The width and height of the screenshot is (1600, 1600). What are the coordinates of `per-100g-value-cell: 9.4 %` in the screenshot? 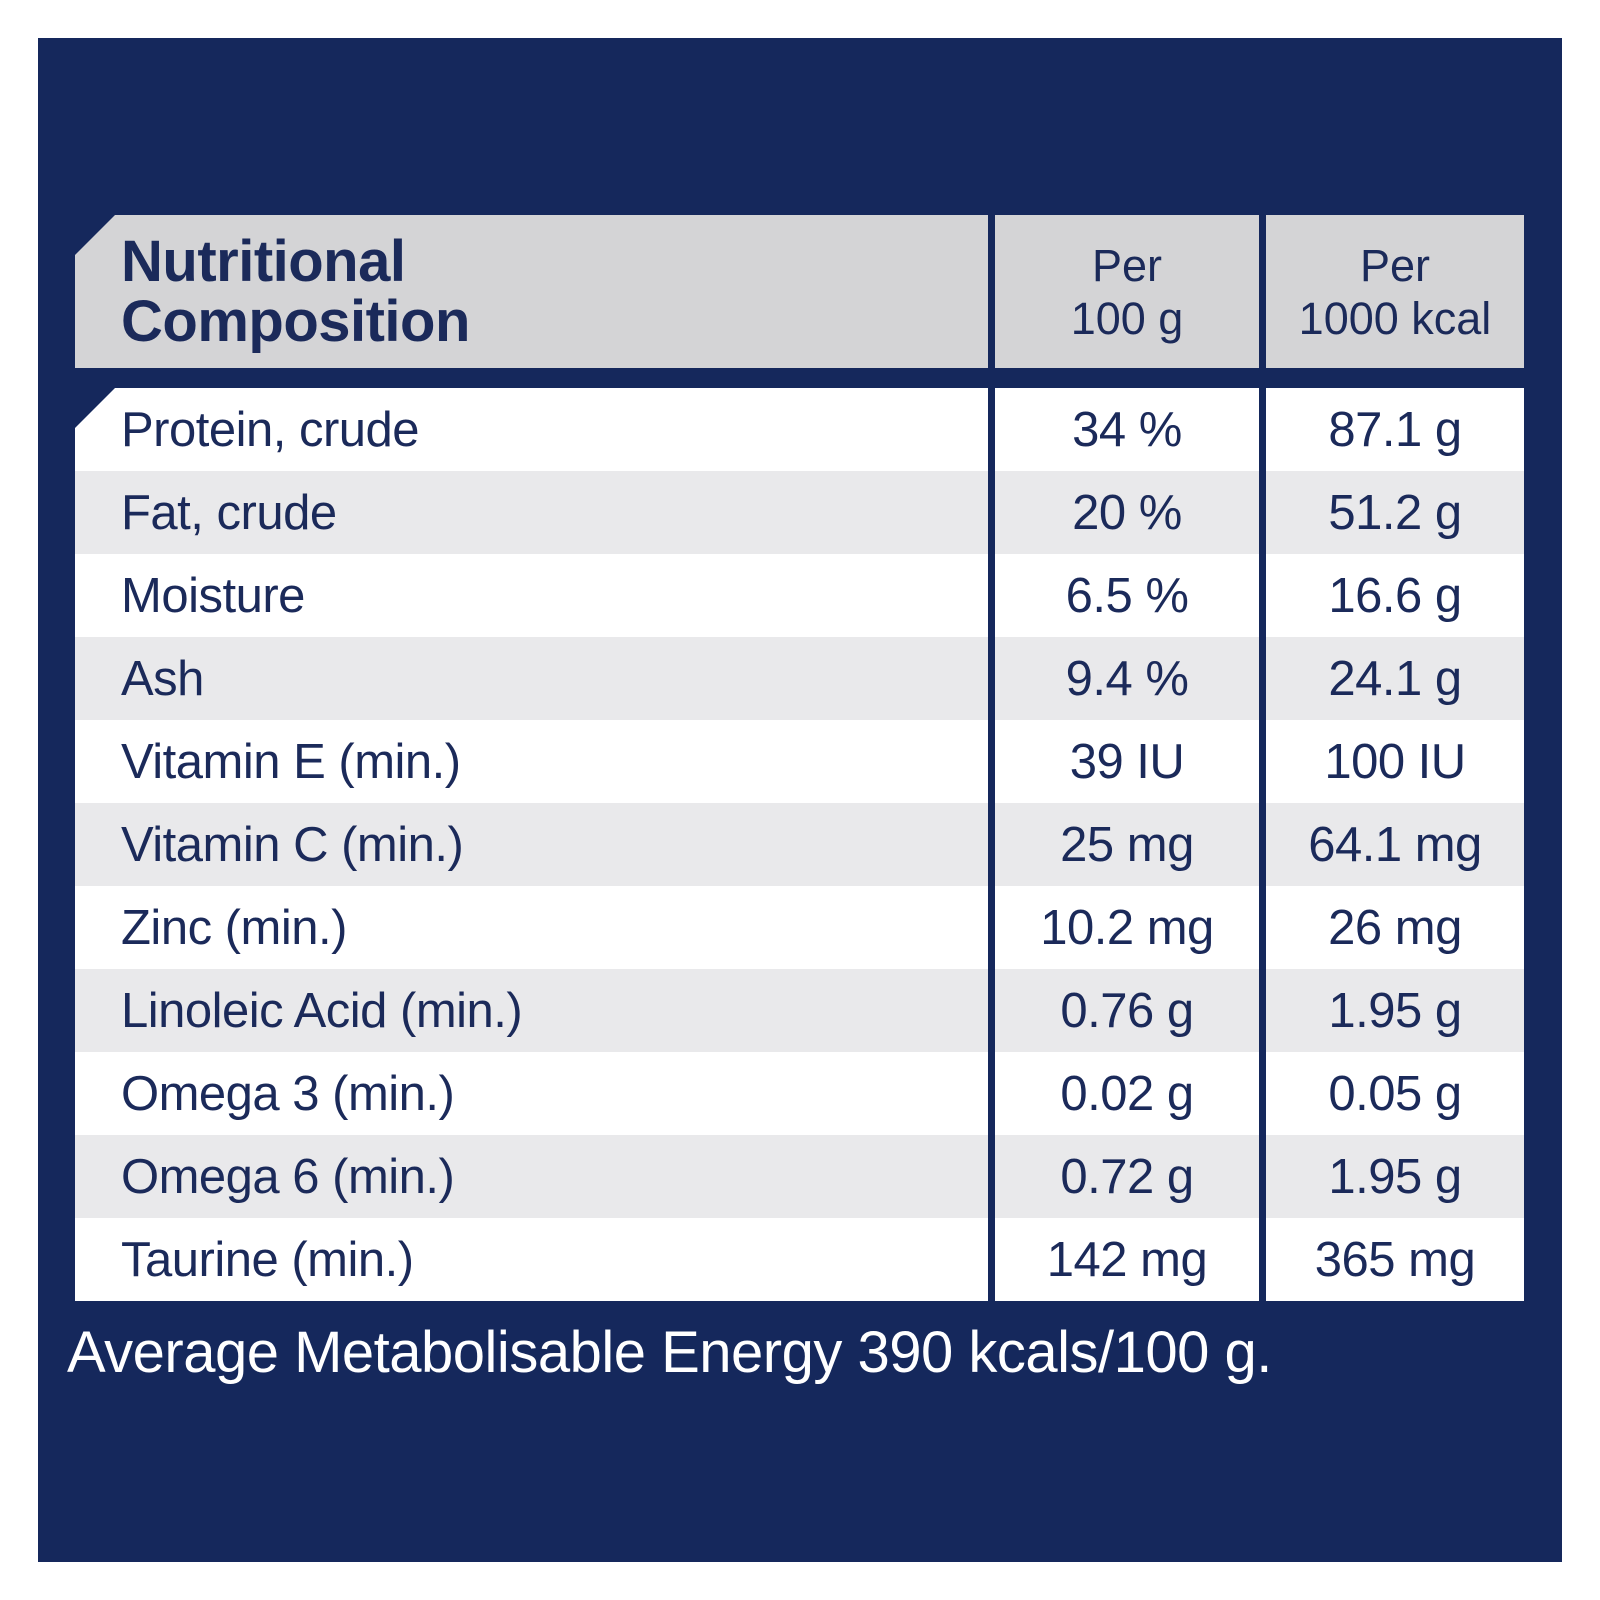 It's located at (1127, 678).